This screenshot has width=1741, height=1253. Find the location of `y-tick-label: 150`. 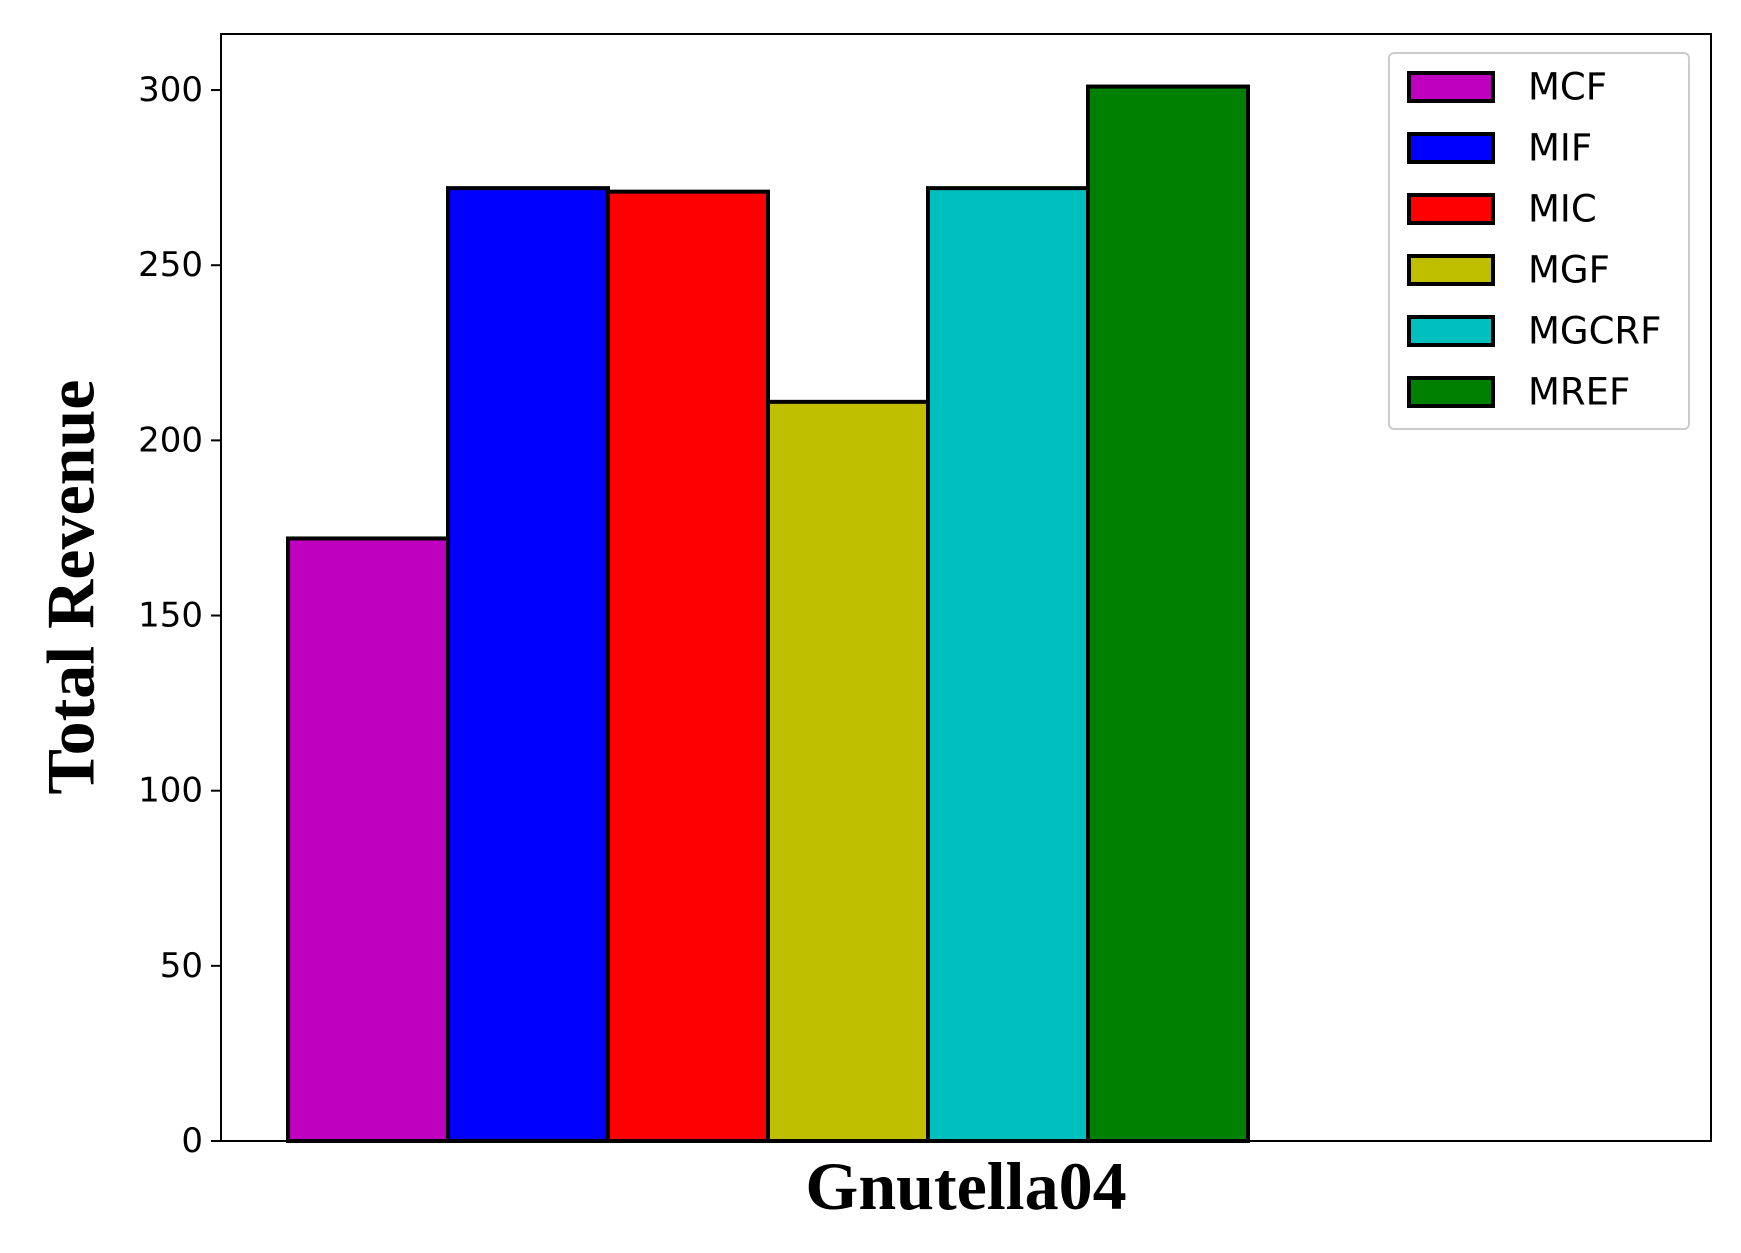

y-tick-label: 150 is located at coordinates (170, 616).